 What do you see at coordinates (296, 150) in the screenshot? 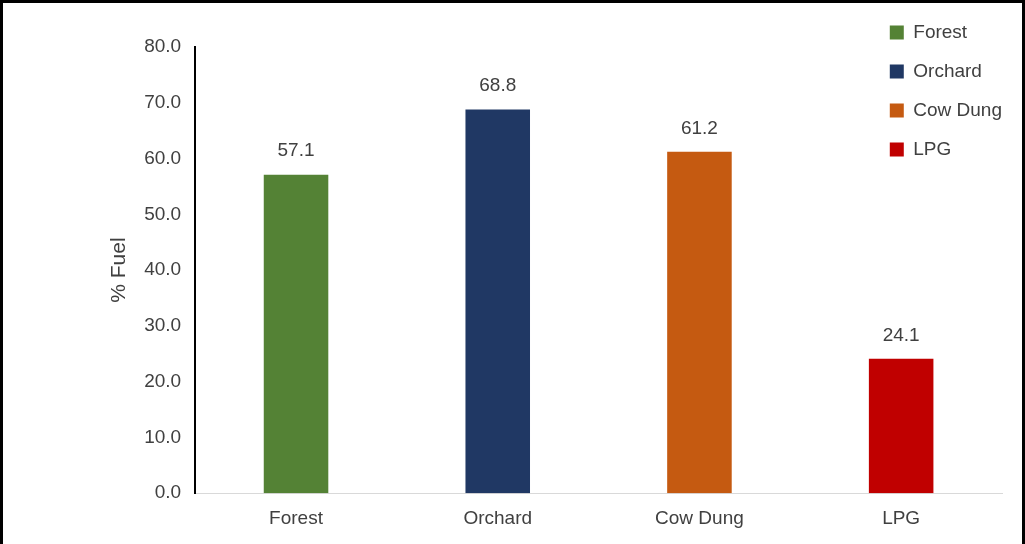
I see `data-label: 57.1` at bounding box center [296, 150].